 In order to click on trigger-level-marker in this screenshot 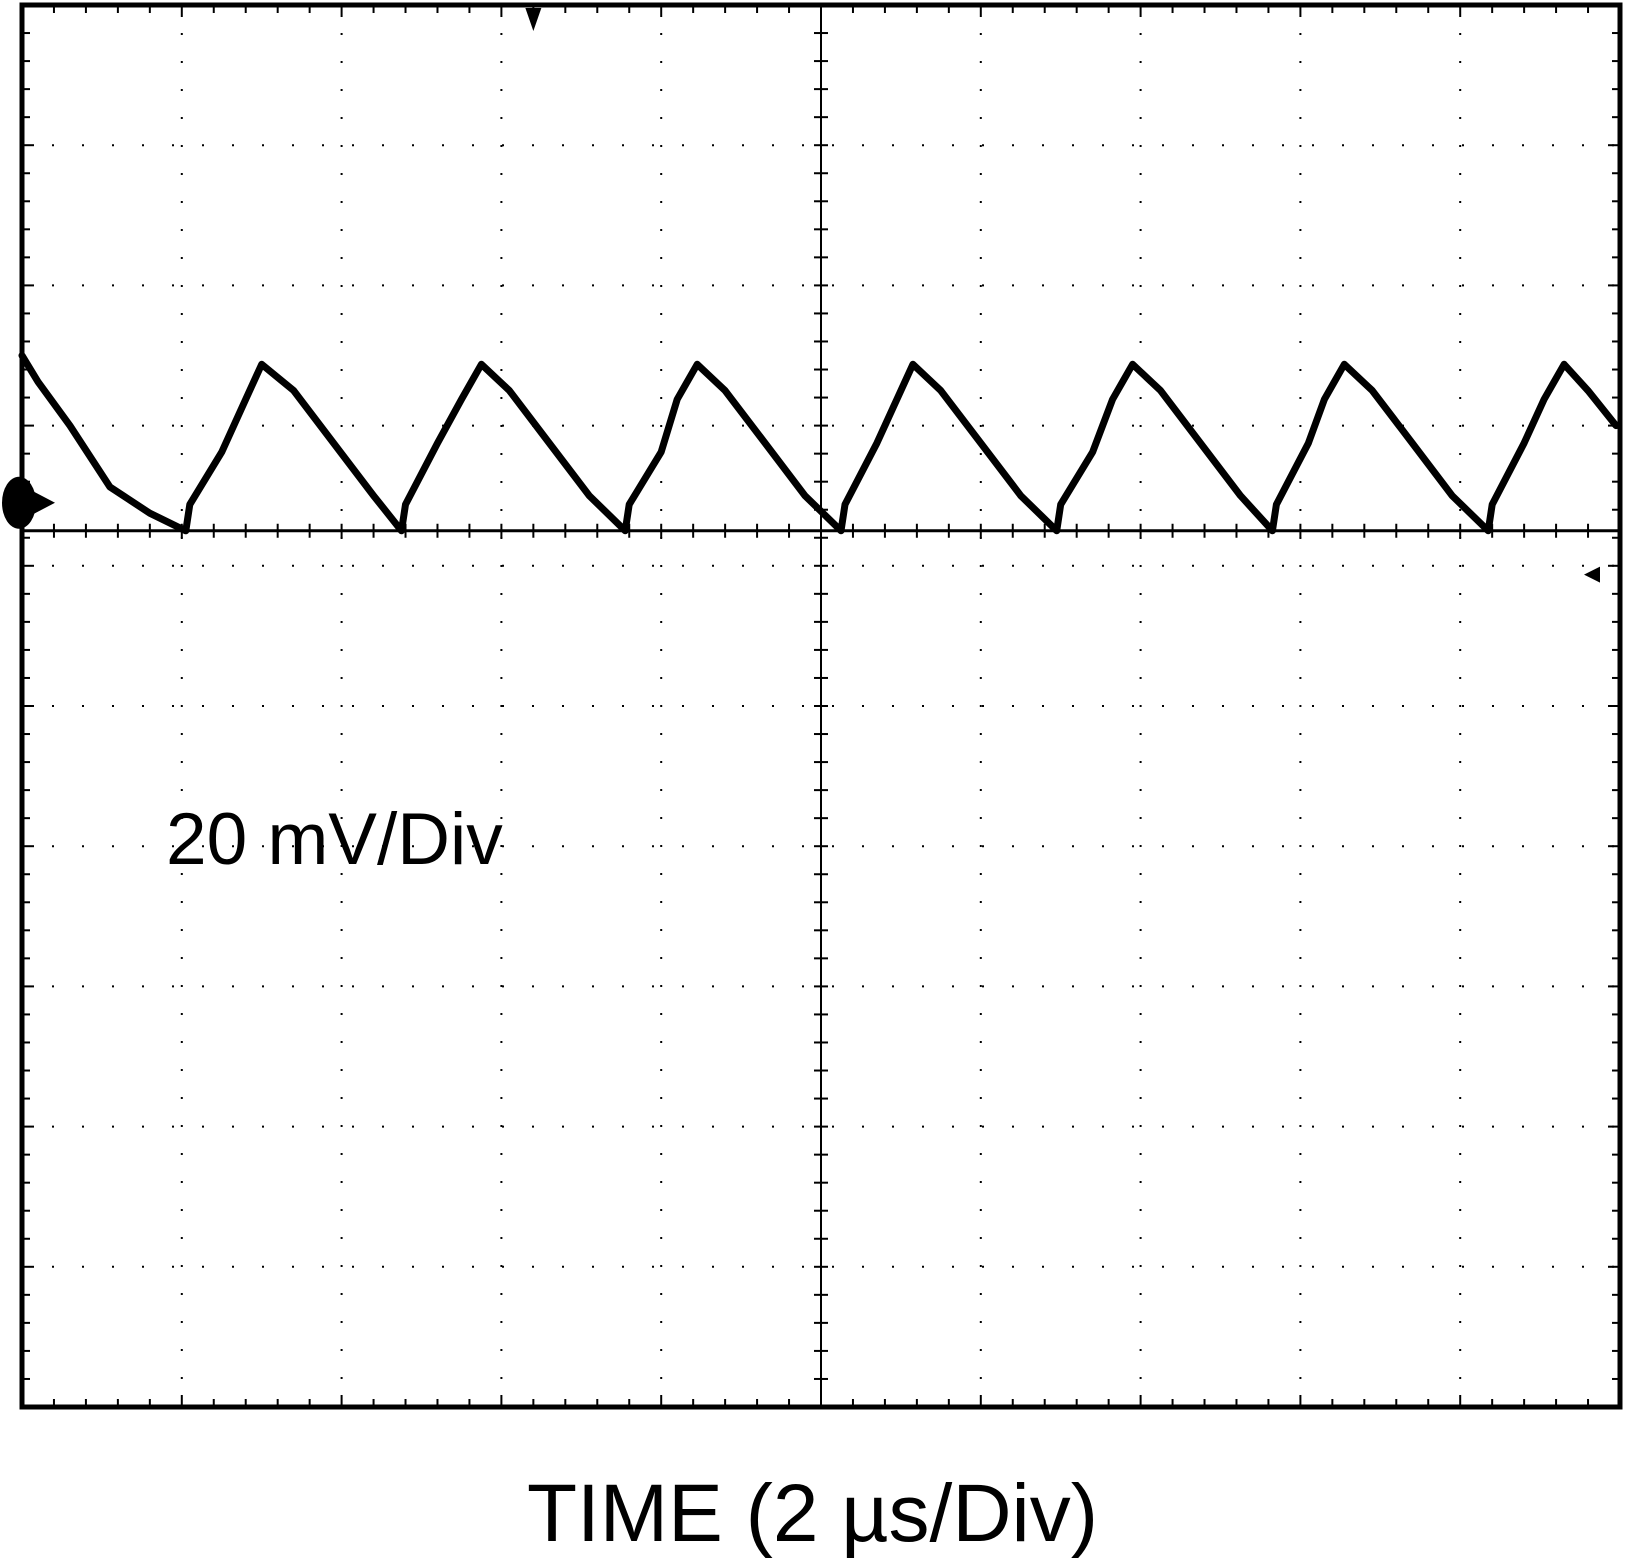, I will do `click(1592, 574)`.